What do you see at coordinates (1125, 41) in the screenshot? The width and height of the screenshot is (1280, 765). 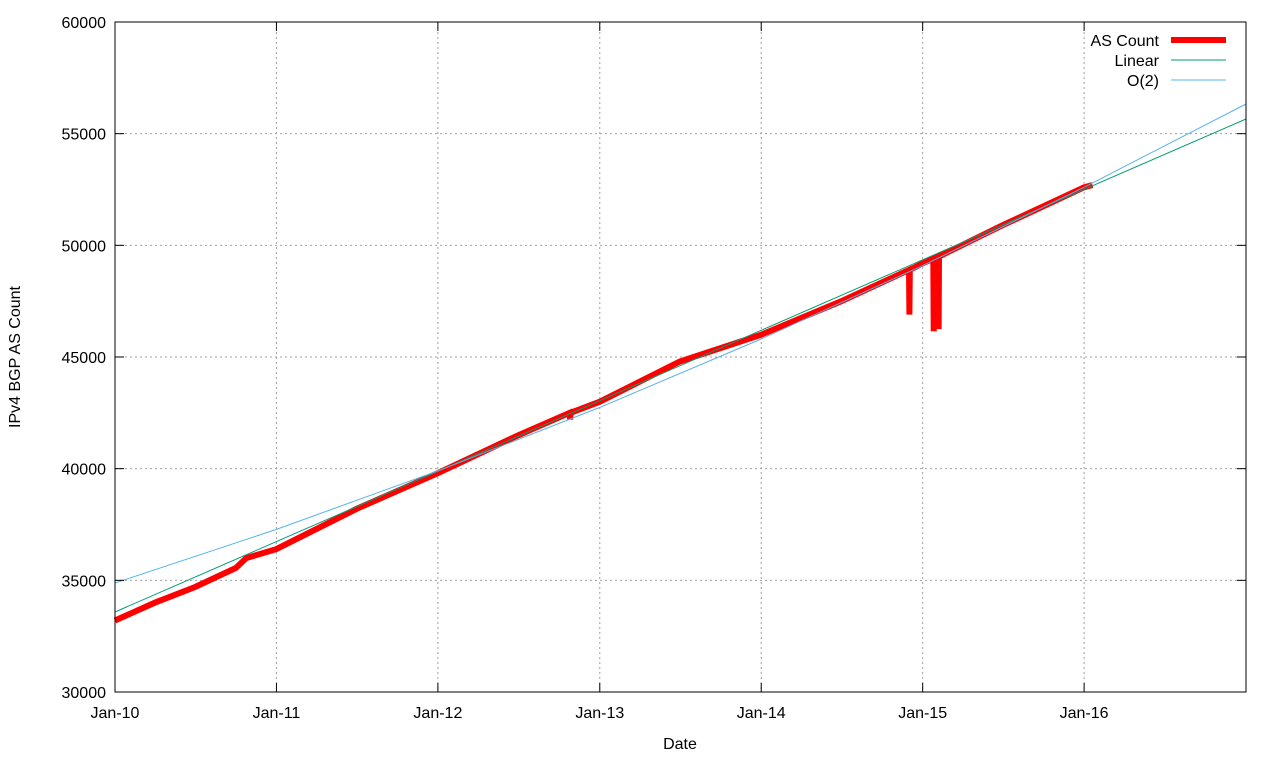 I see `legend-label: AS Count` at bounding box center [1125, 41].